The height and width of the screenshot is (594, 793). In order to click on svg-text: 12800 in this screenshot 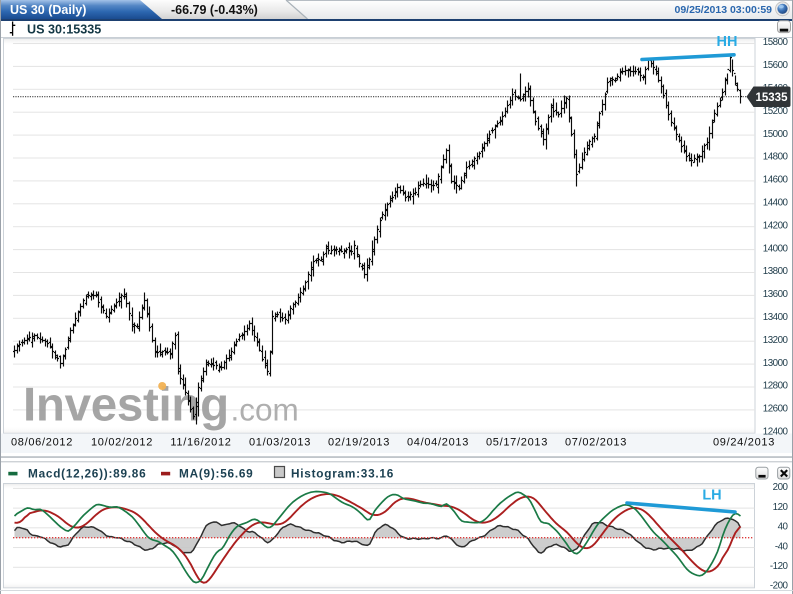, I will do `click(776, 386)`.